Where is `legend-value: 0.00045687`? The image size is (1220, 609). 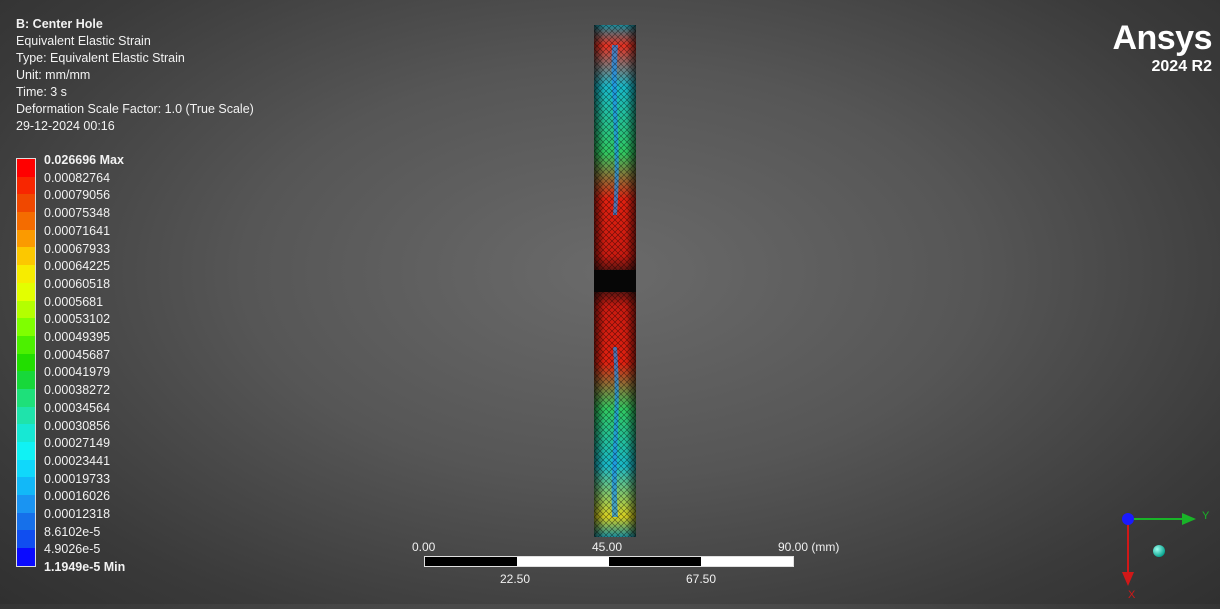
legend-value: 0.00045687 is located at coordinates (77, 354).